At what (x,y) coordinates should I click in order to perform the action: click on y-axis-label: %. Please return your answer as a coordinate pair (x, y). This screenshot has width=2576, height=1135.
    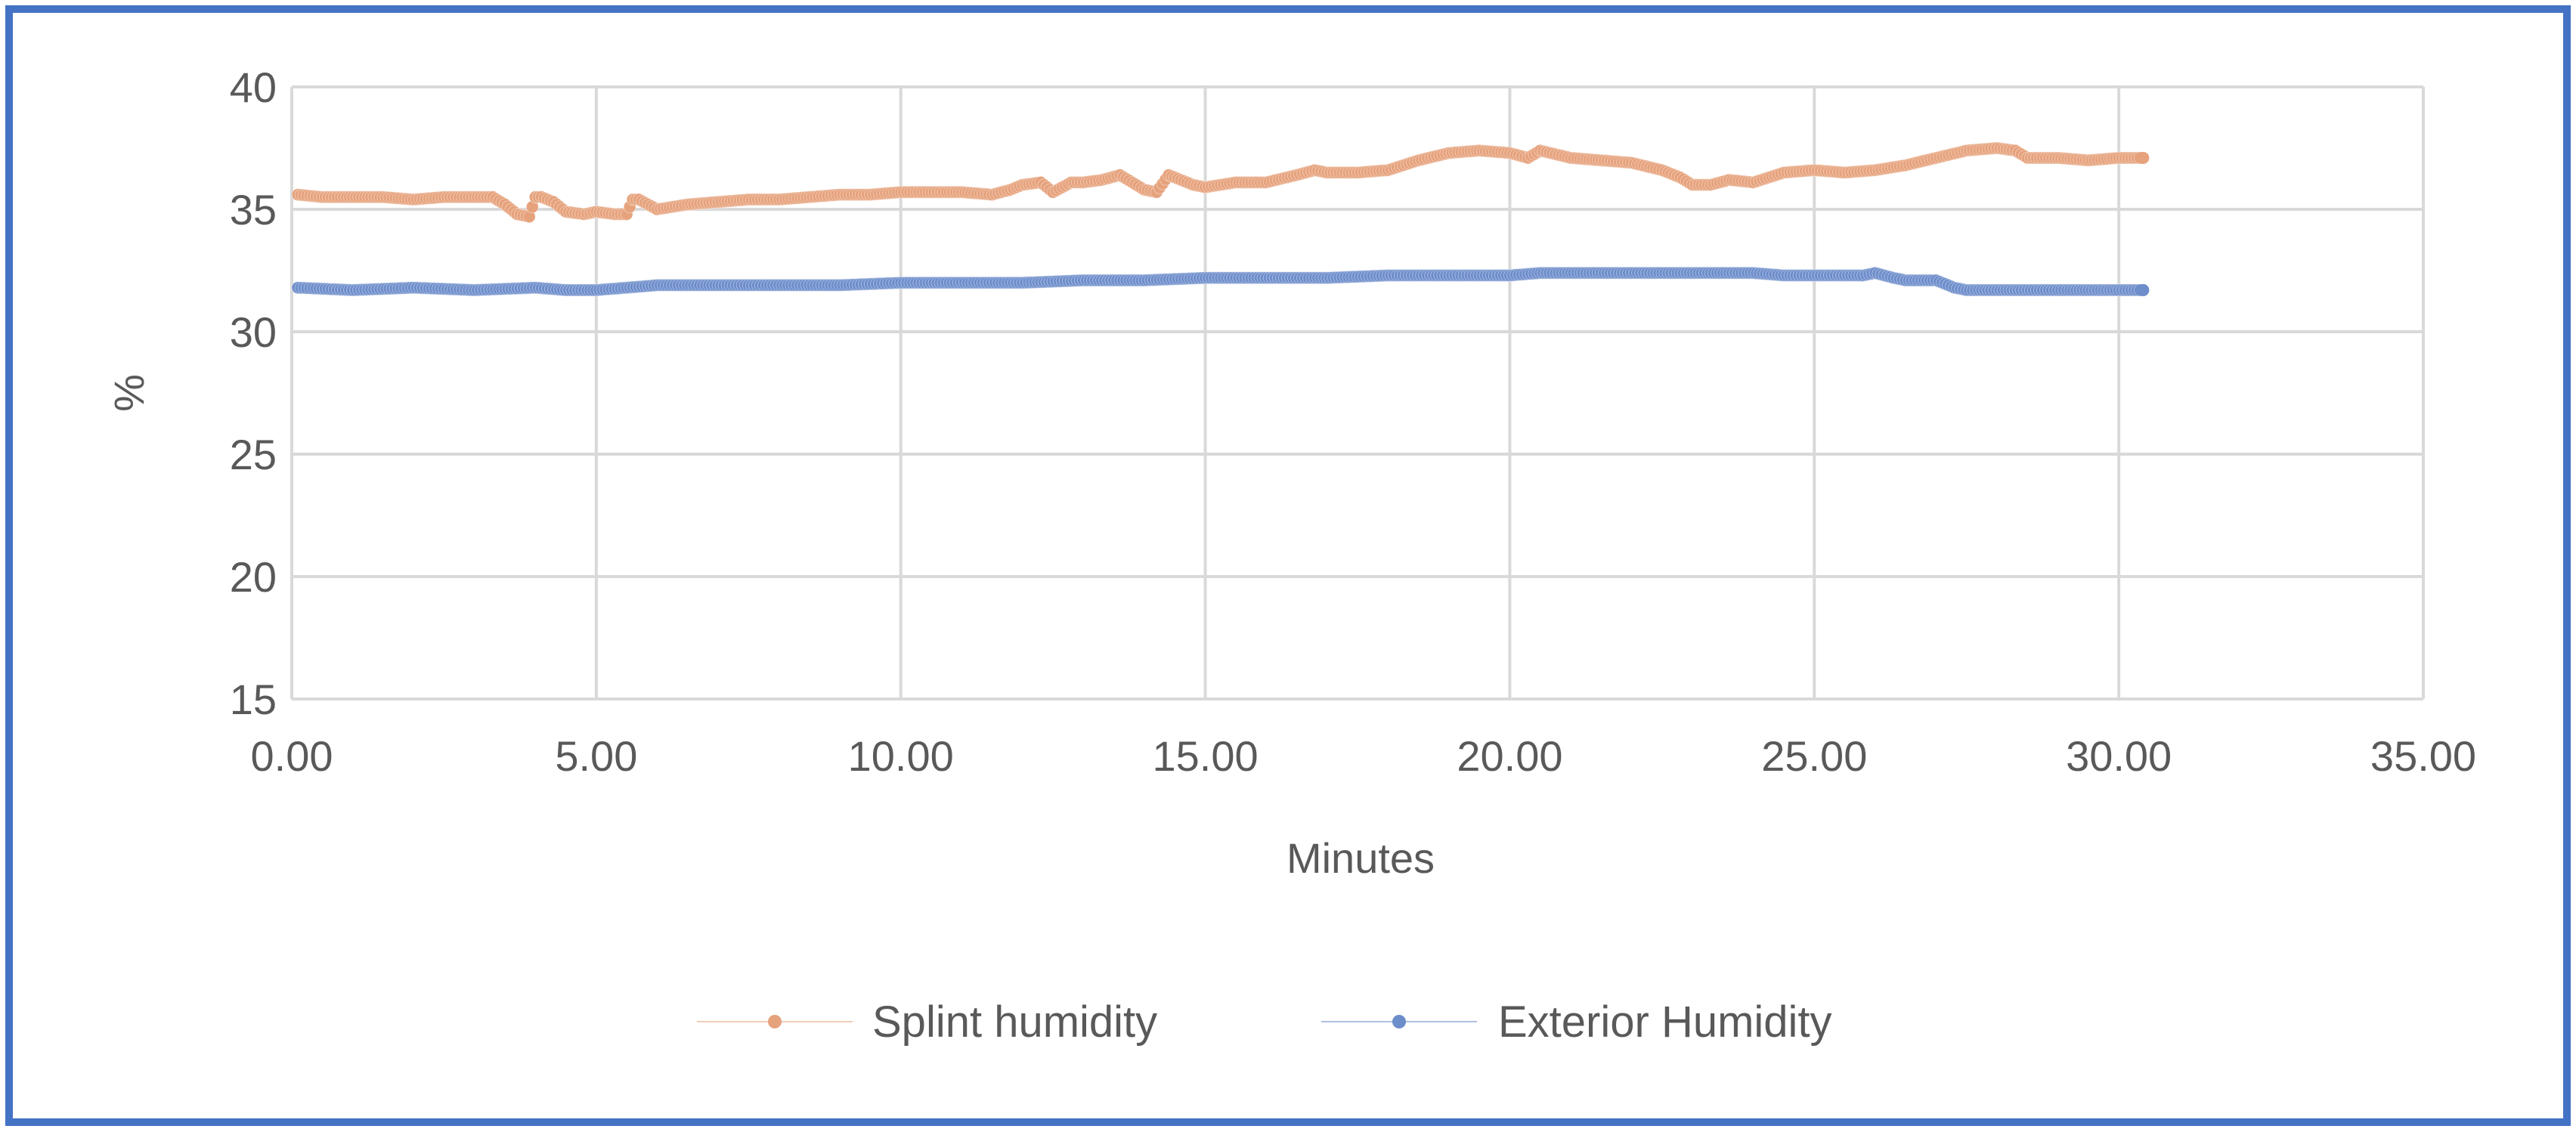
    Looking at the image, I should click on (129, 393).